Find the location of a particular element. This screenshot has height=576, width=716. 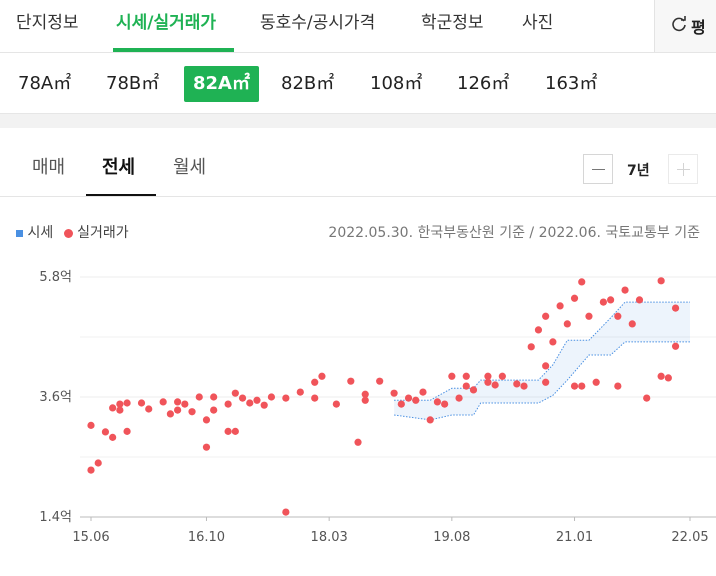

tab-underline is located at coordinates (173, 50).